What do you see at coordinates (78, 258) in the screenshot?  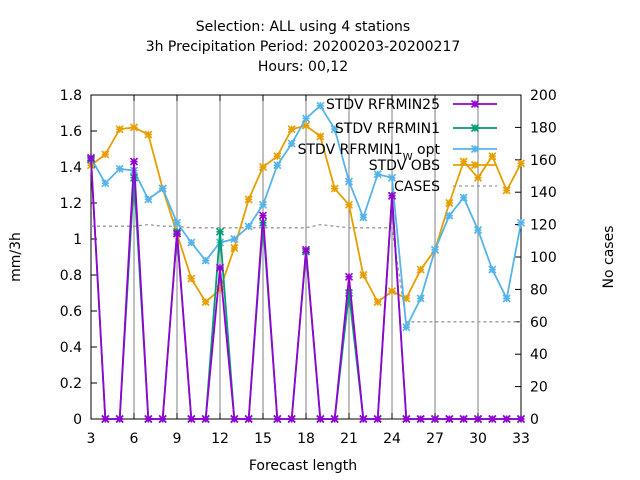 I see `y-axis-ticks: 0 0.2 0.4 0.6 0.8 1 1.2 1.4 1.6 1.8` at bounding box center [78, 258].